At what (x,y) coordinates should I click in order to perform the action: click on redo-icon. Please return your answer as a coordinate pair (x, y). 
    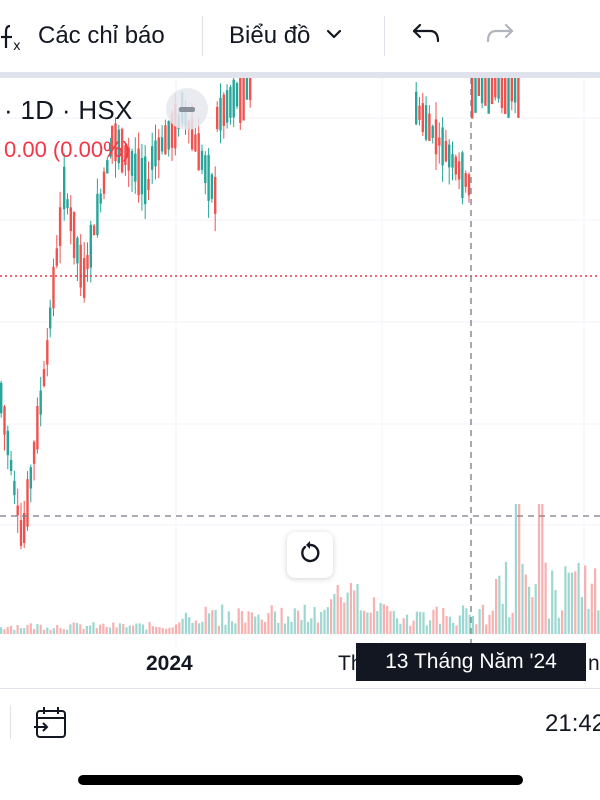
    Looking at the image, I should click on (499, 36).